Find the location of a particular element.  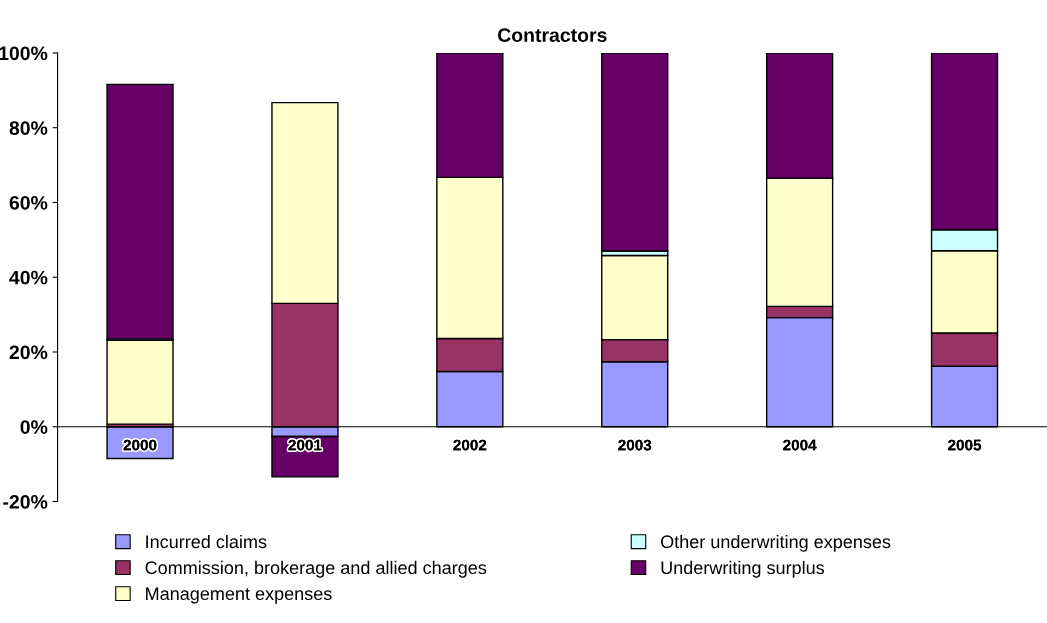

x-tick-label: 2005 is located at coordinates (965, 445).